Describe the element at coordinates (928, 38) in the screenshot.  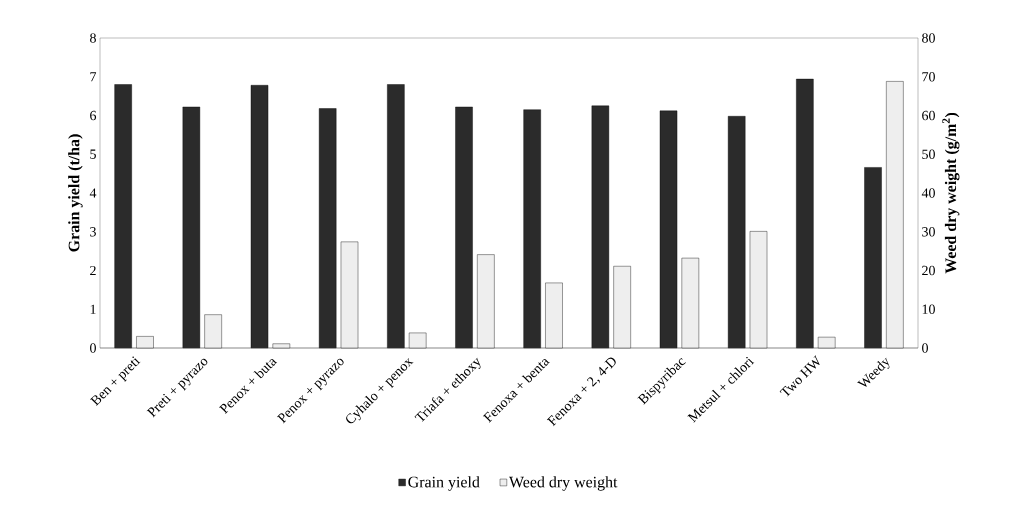
I see `y2-tick-label: 80` at that location.